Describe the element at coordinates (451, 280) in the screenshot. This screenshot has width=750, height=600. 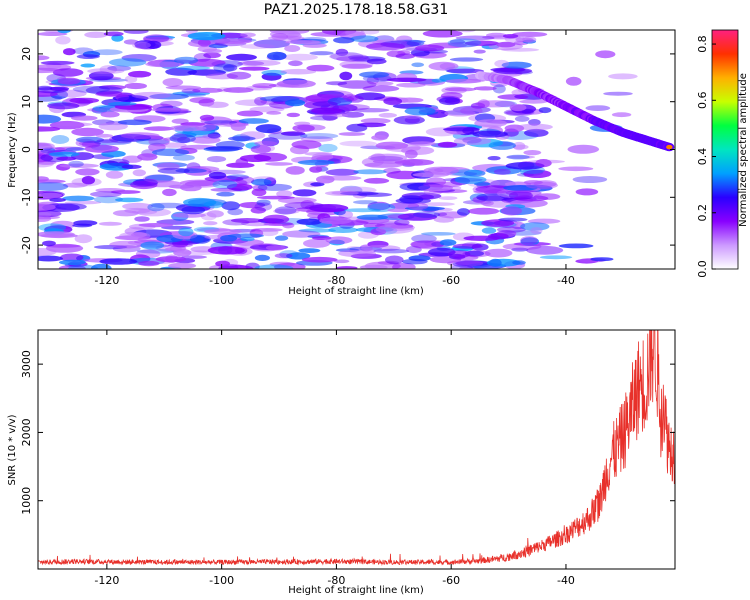
I see `x-tick-label: -60` at that location.